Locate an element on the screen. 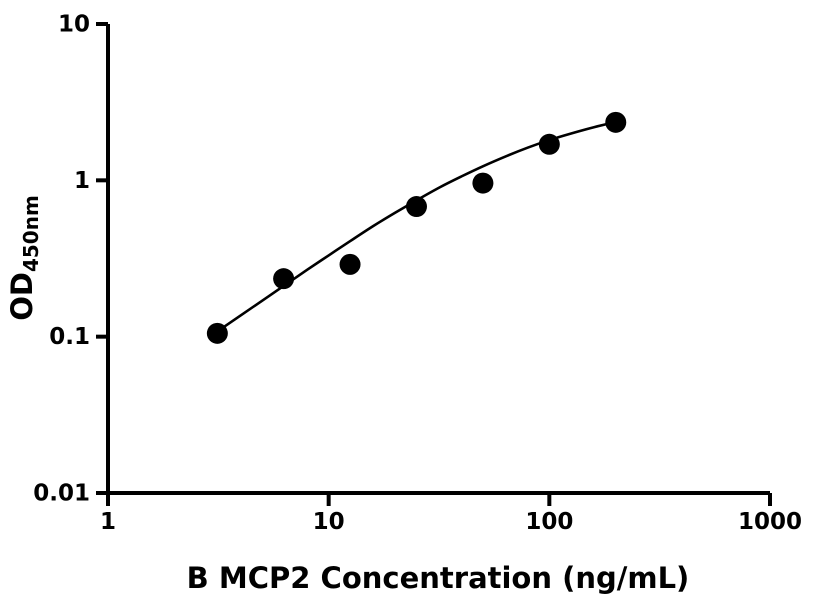  y-axis-title: OD450nm is located at coordinates (24, 258).